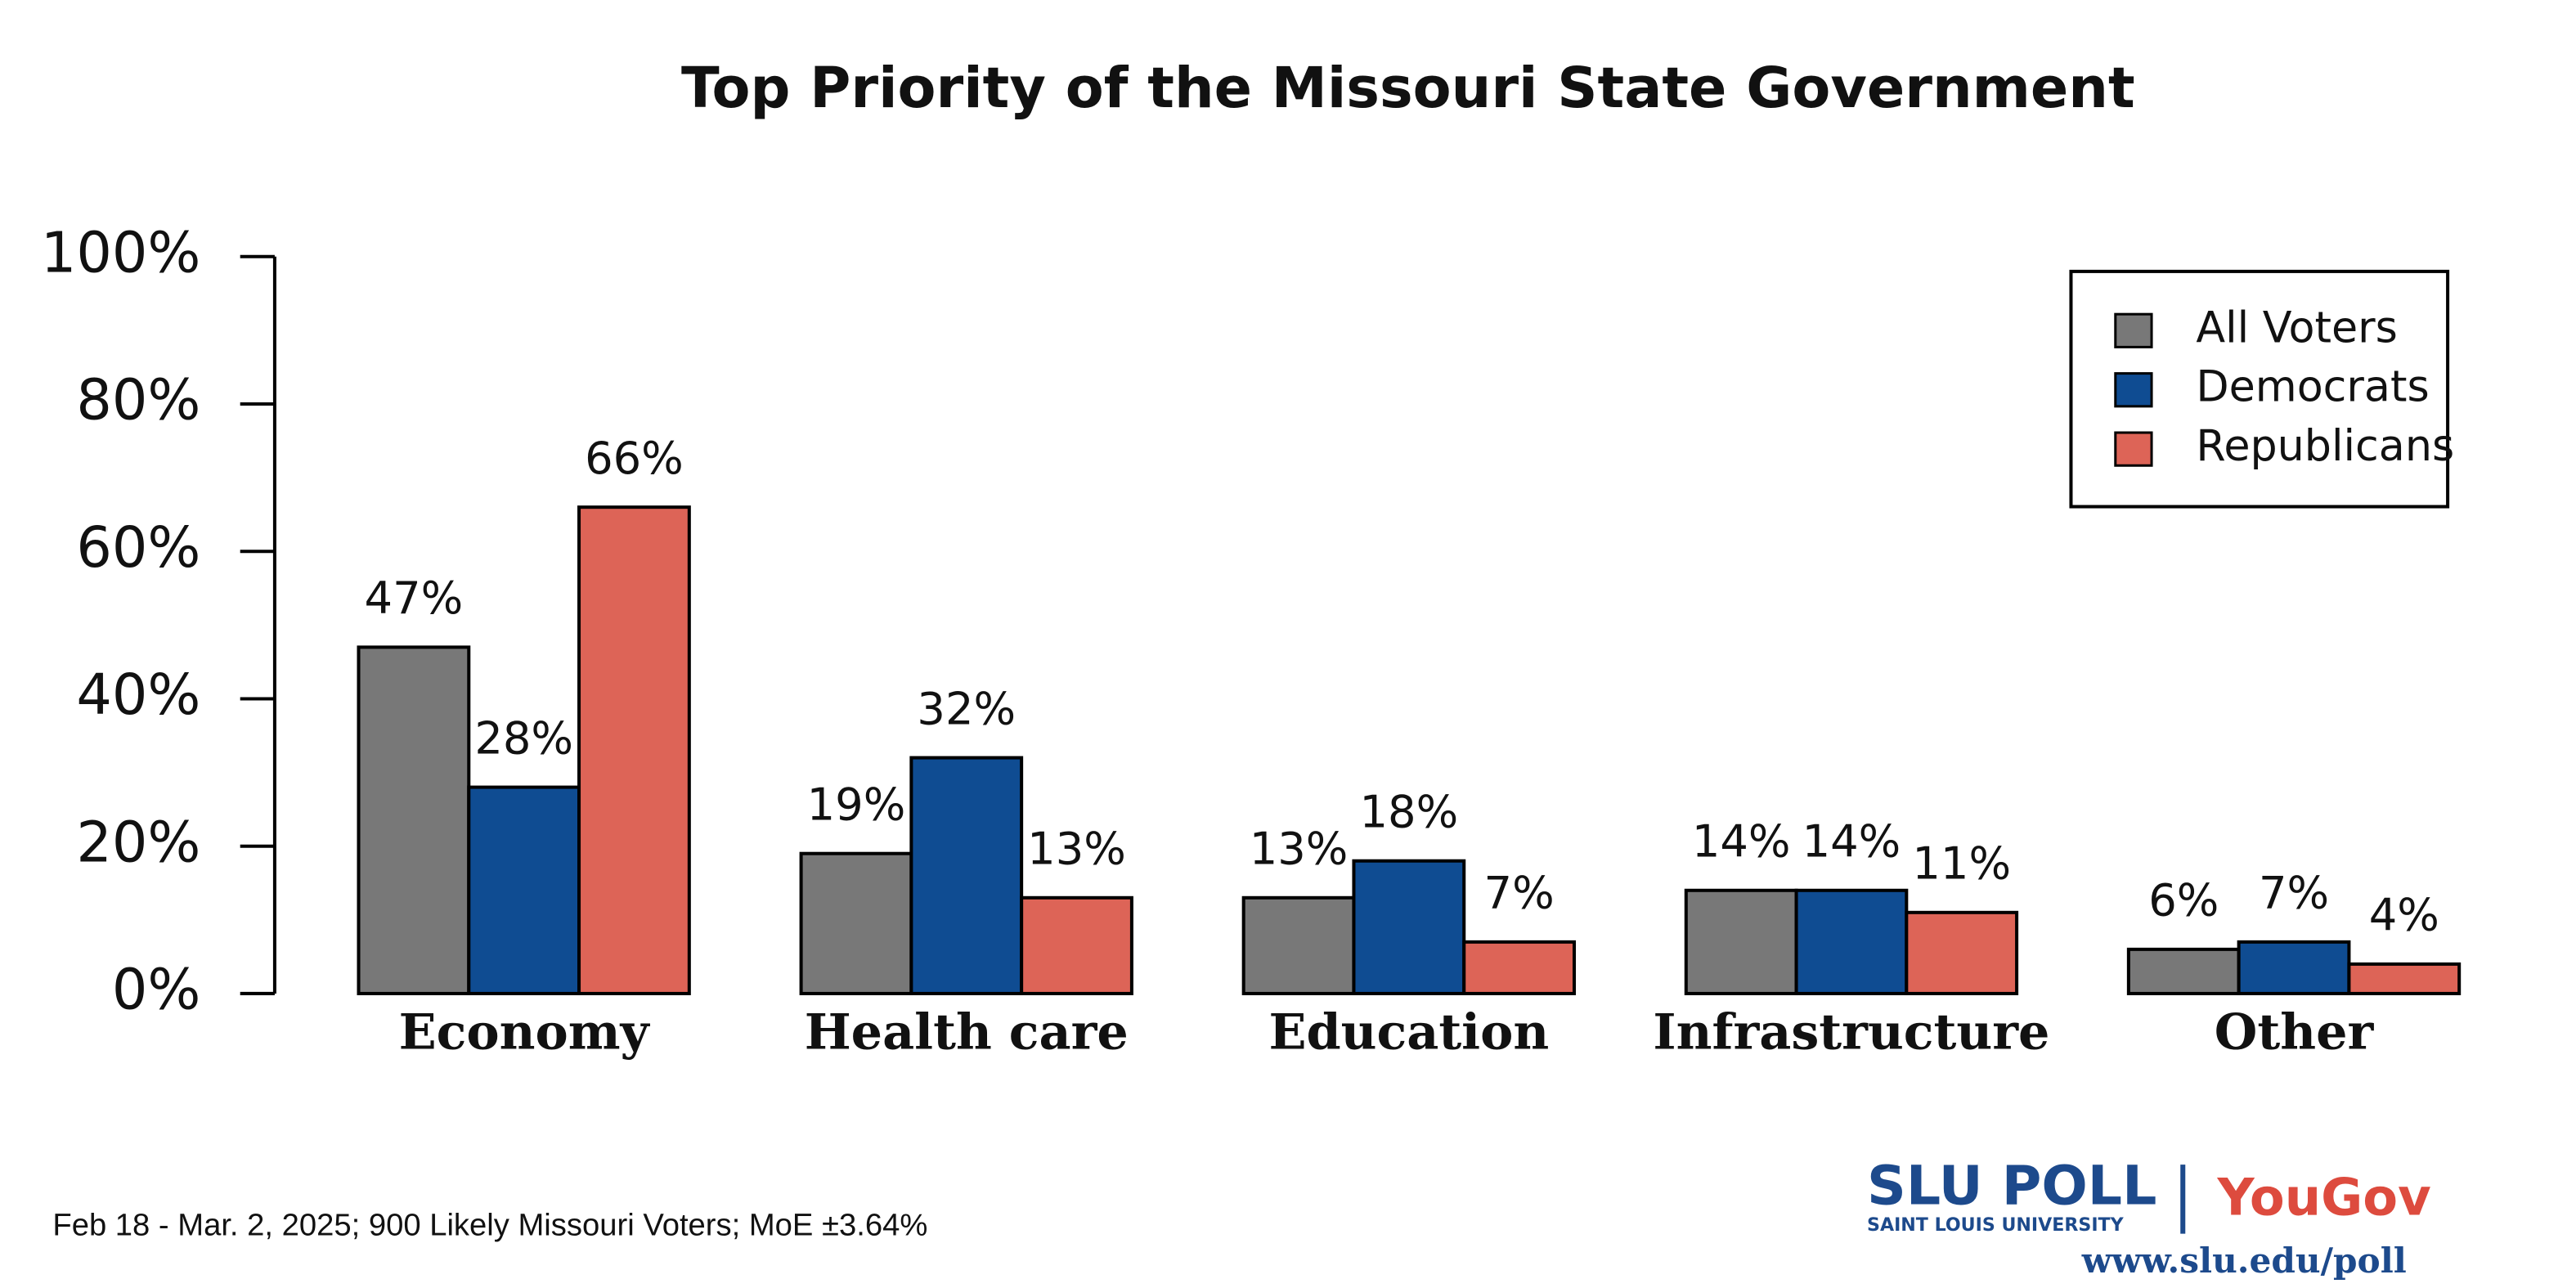  I want to click on x-tick-label: Health care, so click(967, 1032).